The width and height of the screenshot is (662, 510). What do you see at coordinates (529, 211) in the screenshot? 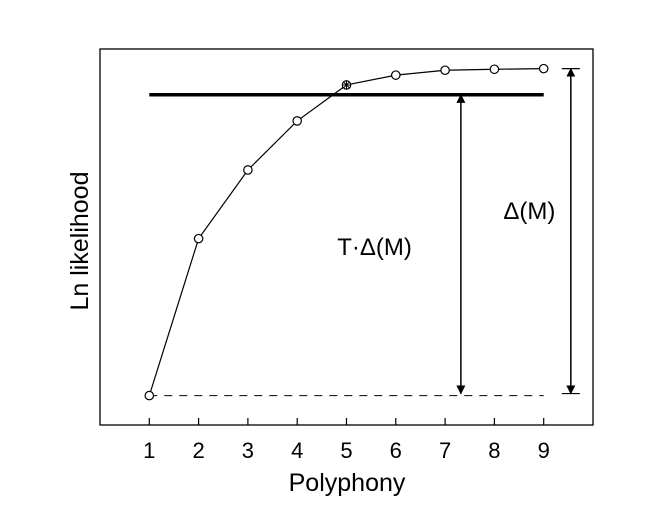
I see `annotation-delta: Δ(M)` at bounding box center [529, 211].